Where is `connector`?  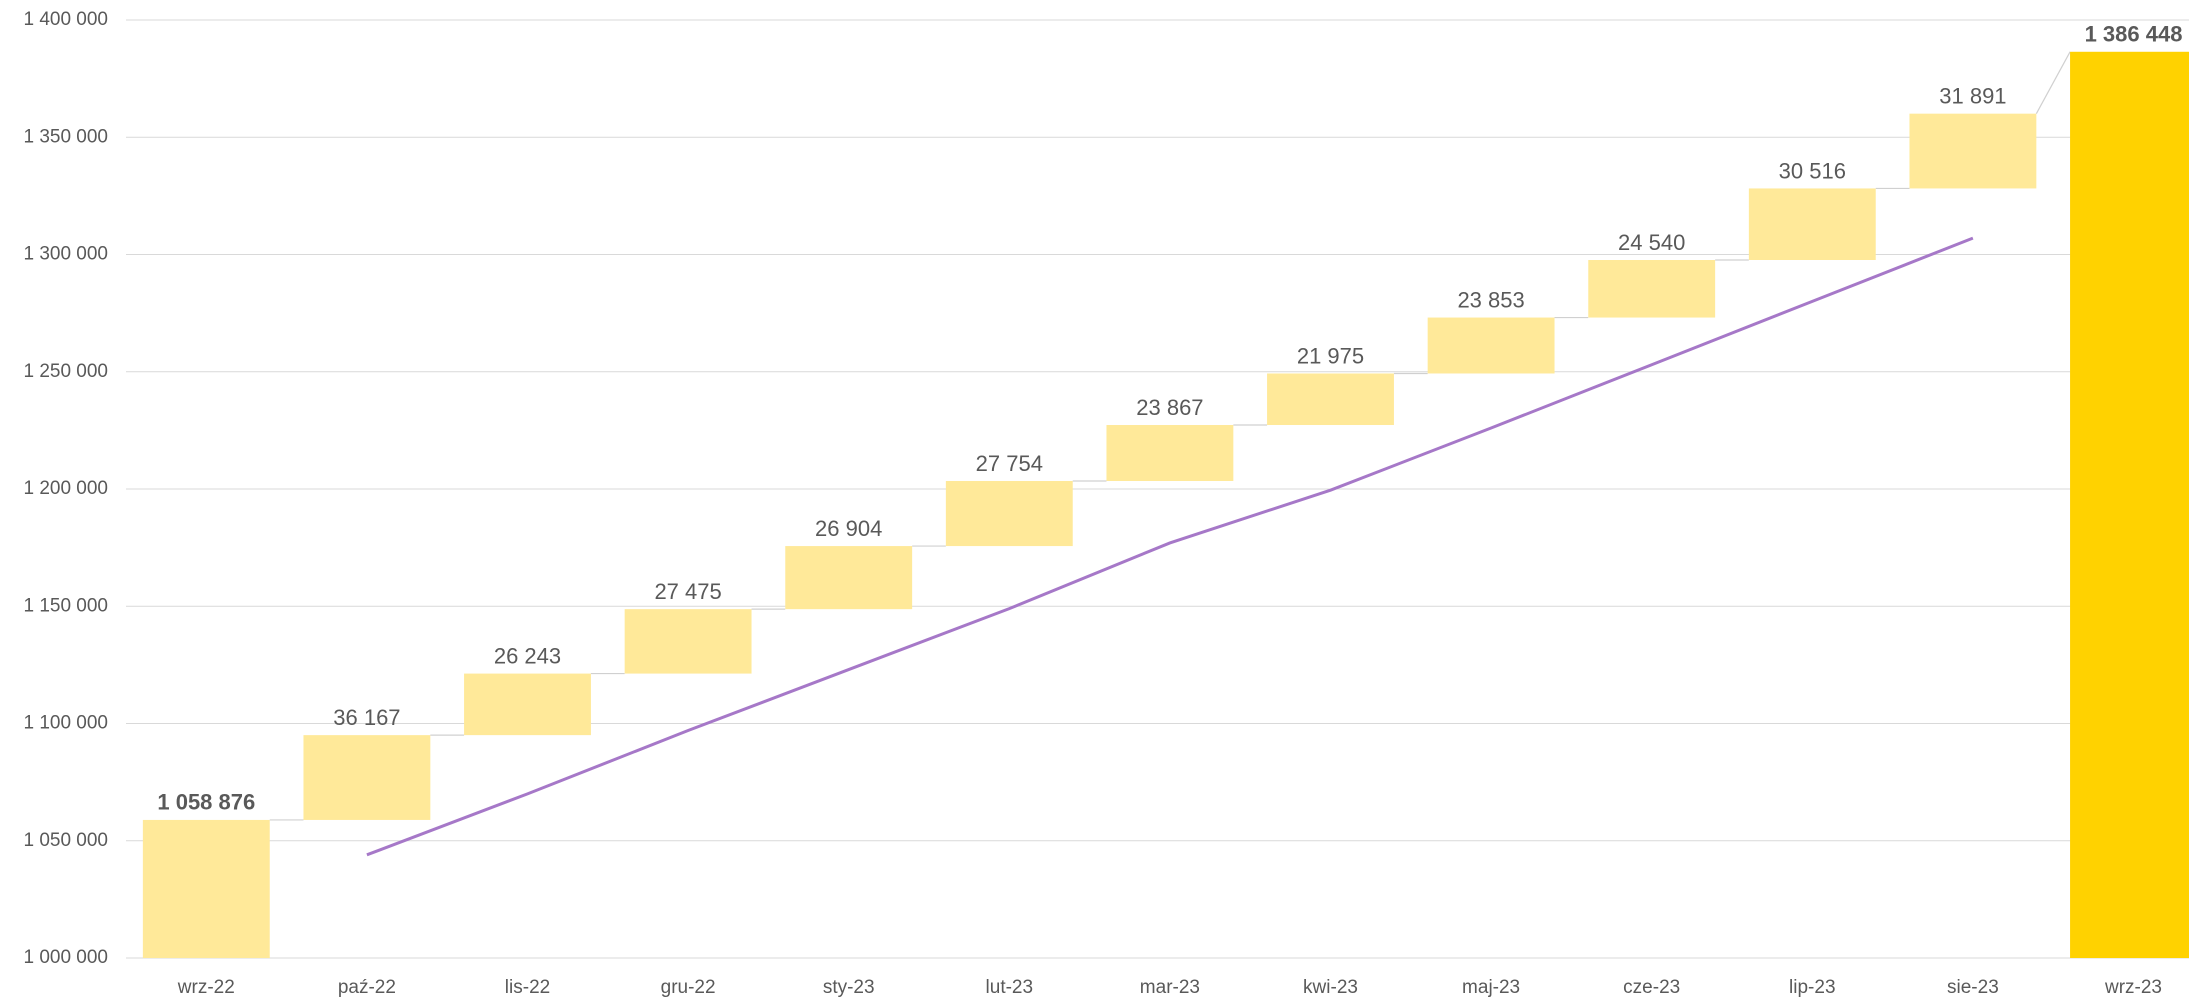 connector is located at coordinates (2053, 82).